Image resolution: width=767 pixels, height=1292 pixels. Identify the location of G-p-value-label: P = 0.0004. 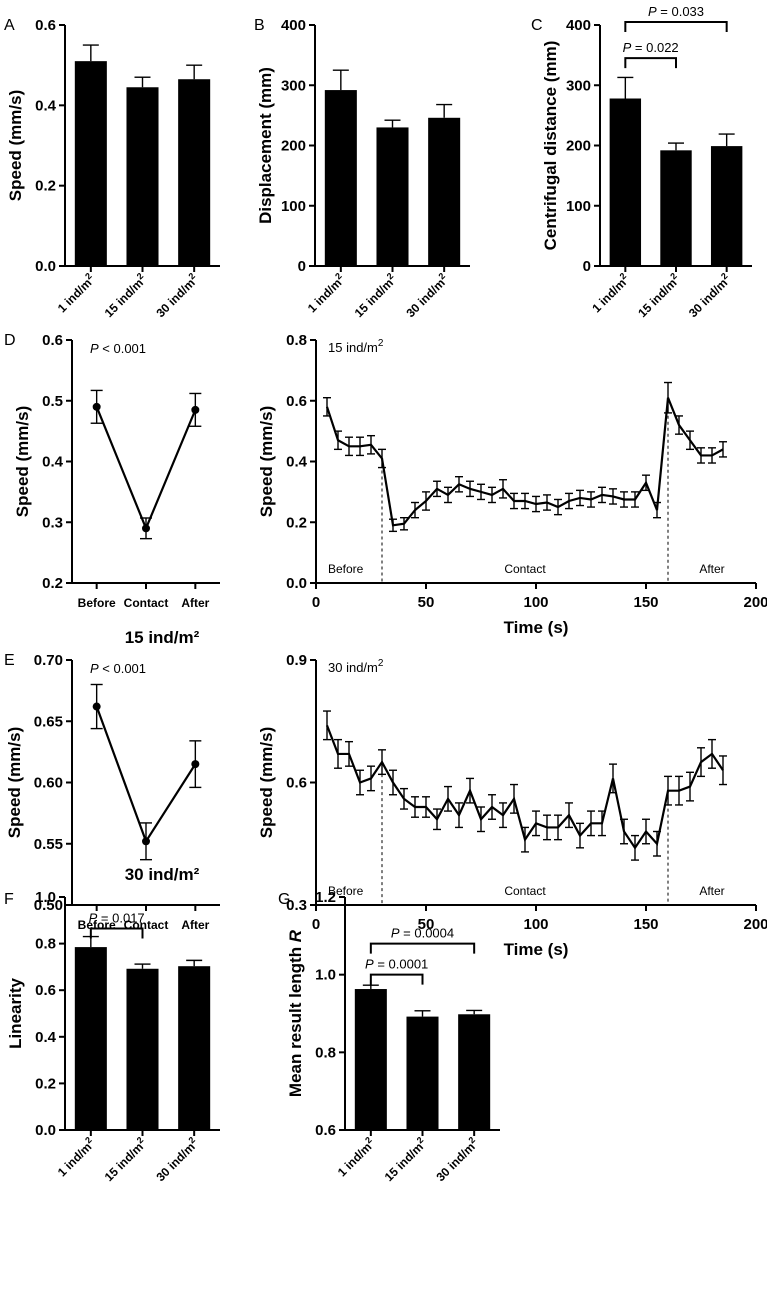
(422, 933).